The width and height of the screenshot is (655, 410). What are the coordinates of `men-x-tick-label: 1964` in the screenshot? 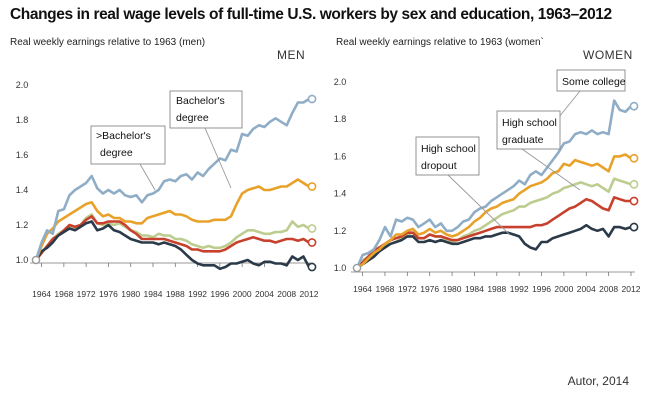 It's located at (41, 294).